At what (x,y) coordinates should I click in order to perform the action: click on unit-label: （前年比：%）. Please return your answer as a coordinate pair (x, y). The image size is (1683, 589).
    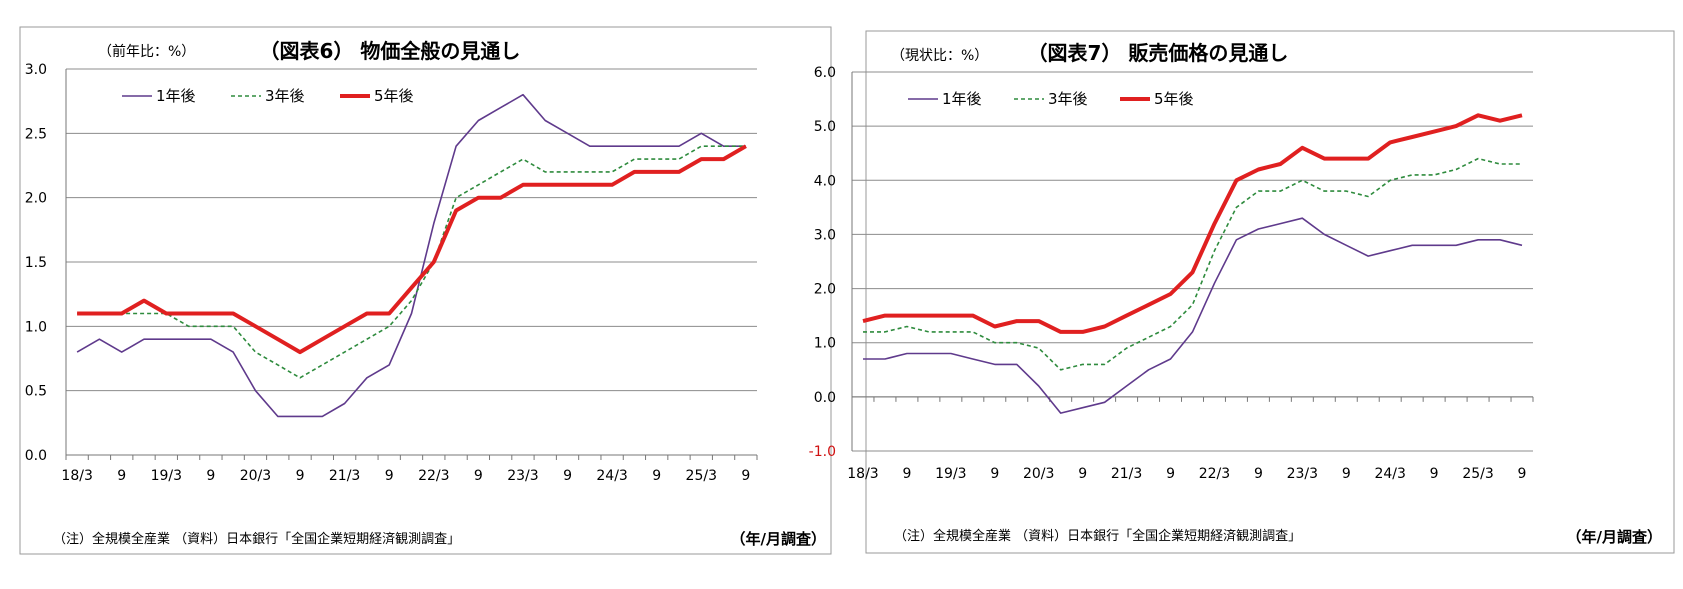
    Looking at the image, I should click on (146, 51).